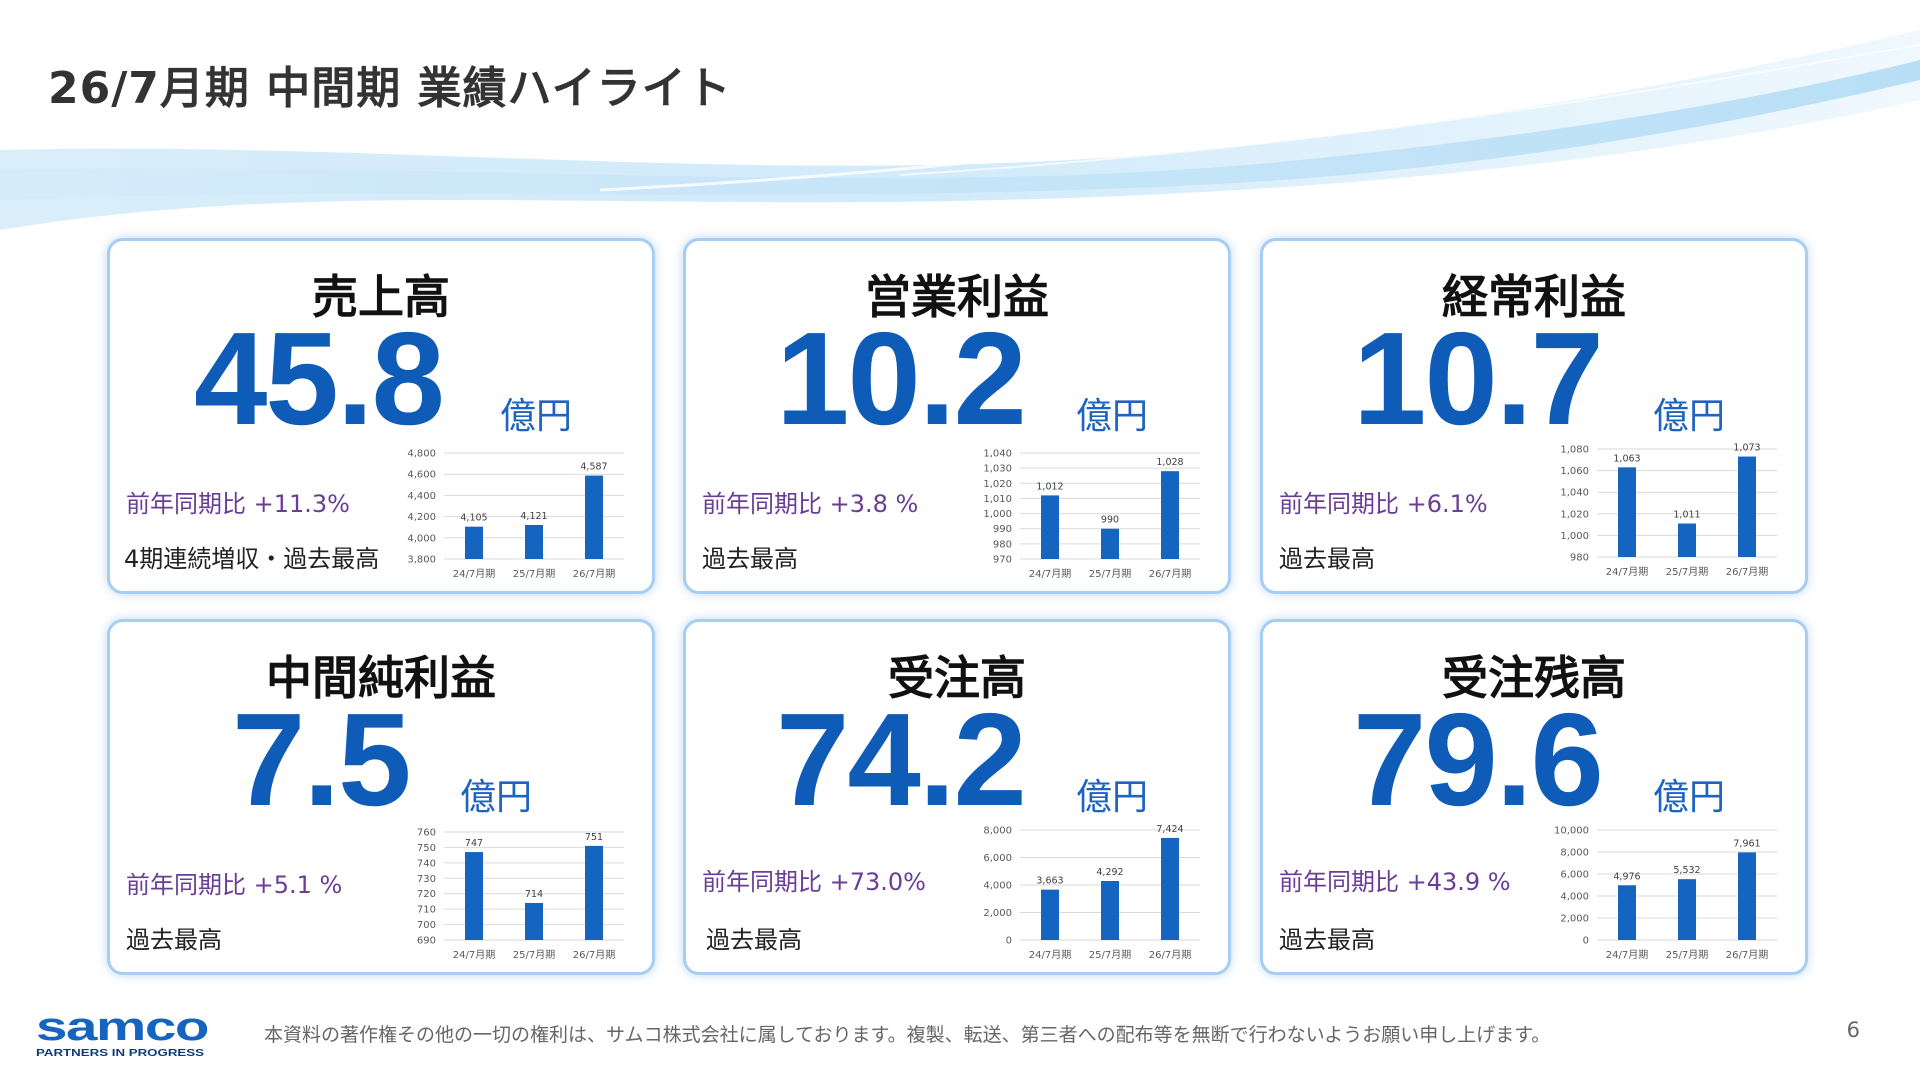 The height and width of the screenshot is (1080, 1920). What do you see at coordinates (1534, 297) in the screenshot?
I see `card-title: 経常利益` at bounding box center [1534, 297].